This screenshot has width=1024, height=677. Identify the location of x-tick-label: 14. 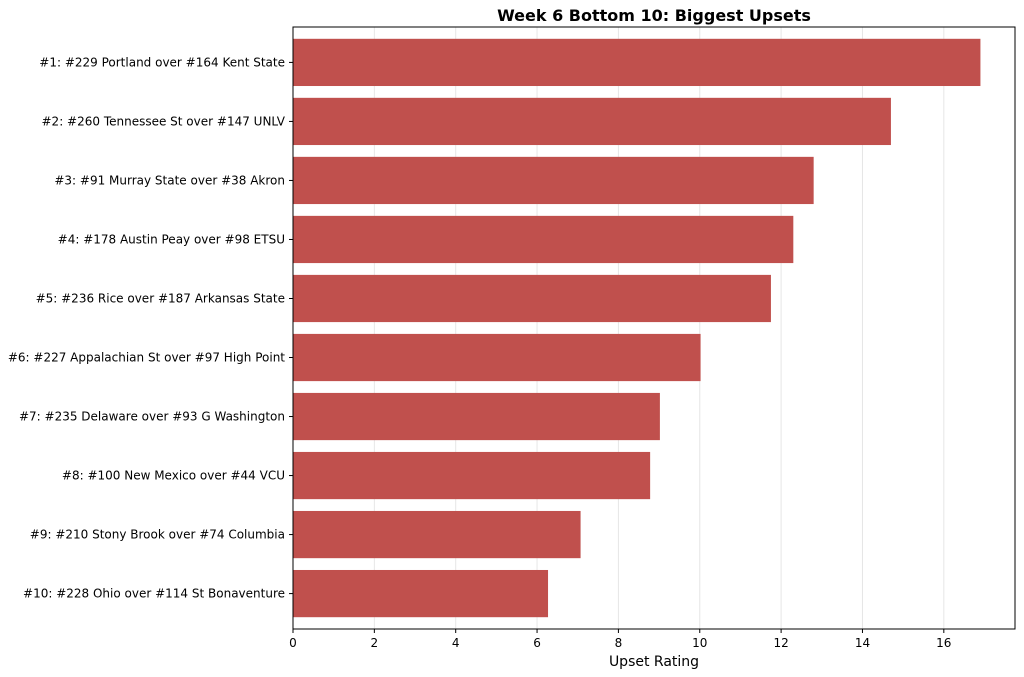
(862, 643).